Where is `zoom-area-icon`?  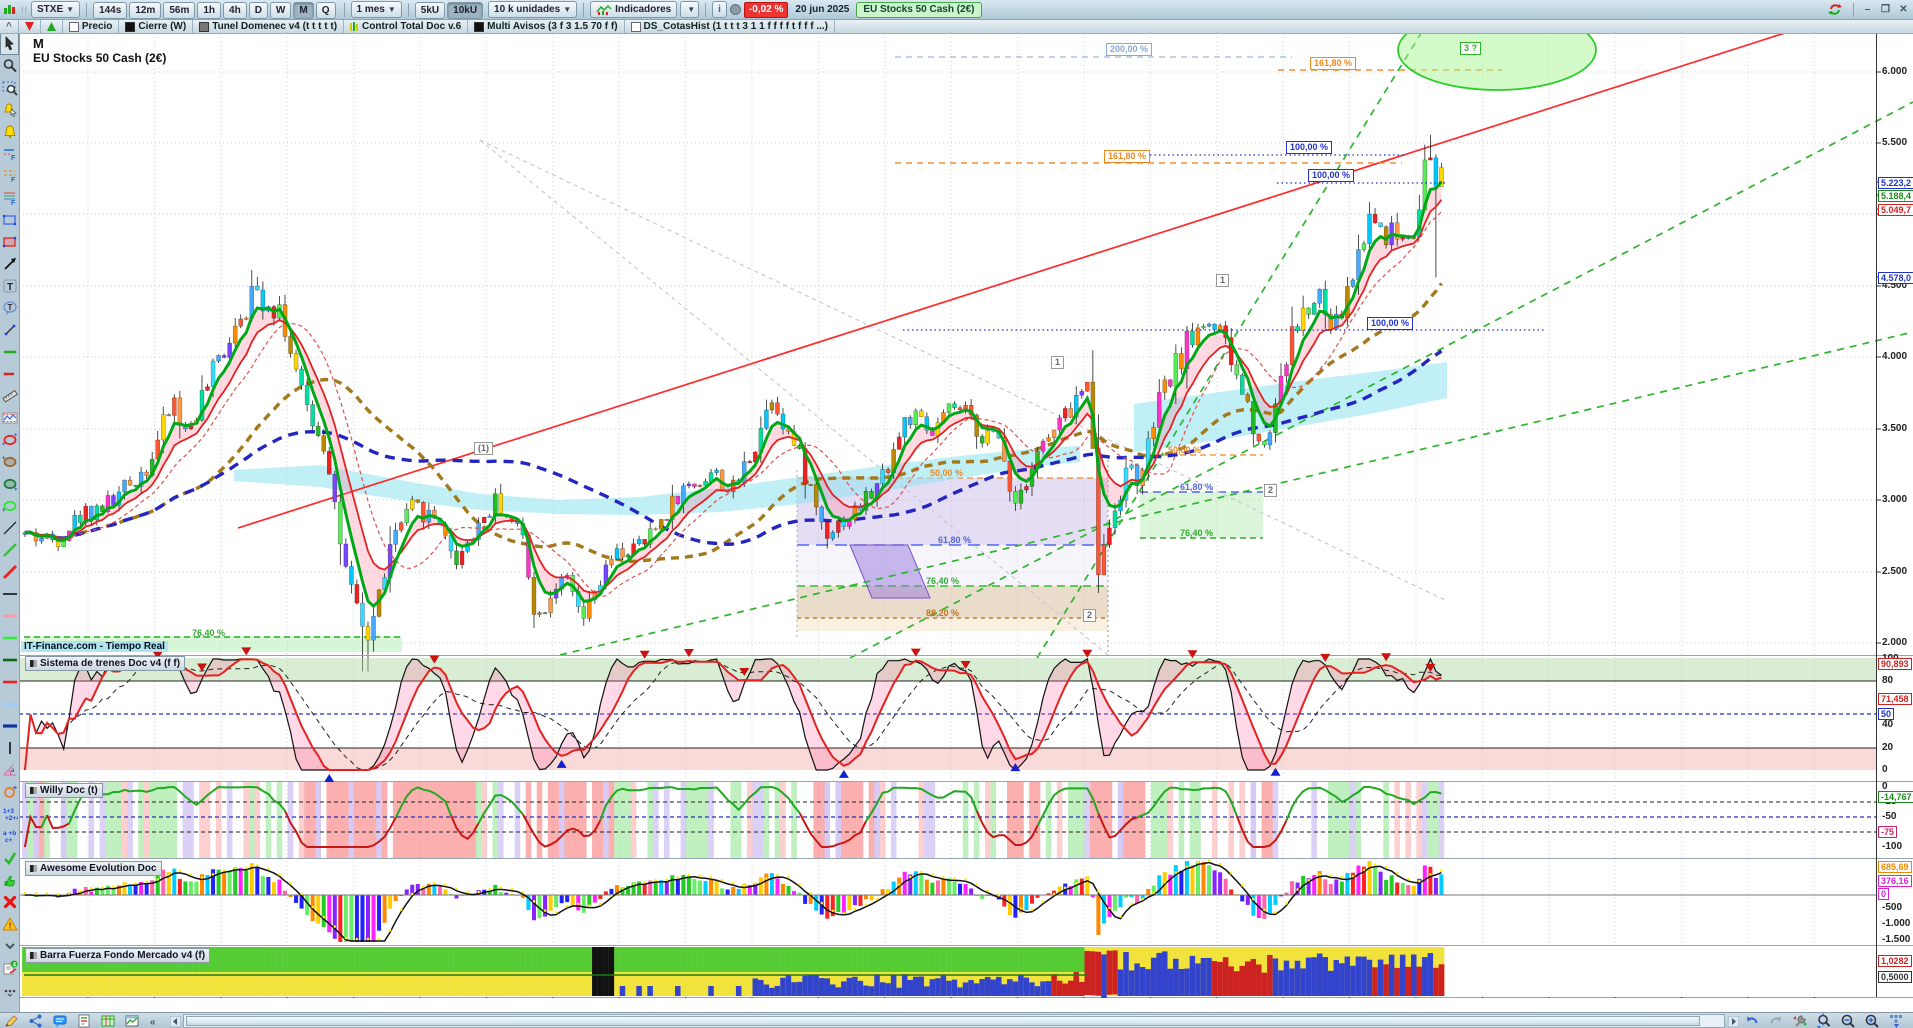
zoom-area-icon is located at coordinates (9, 88).